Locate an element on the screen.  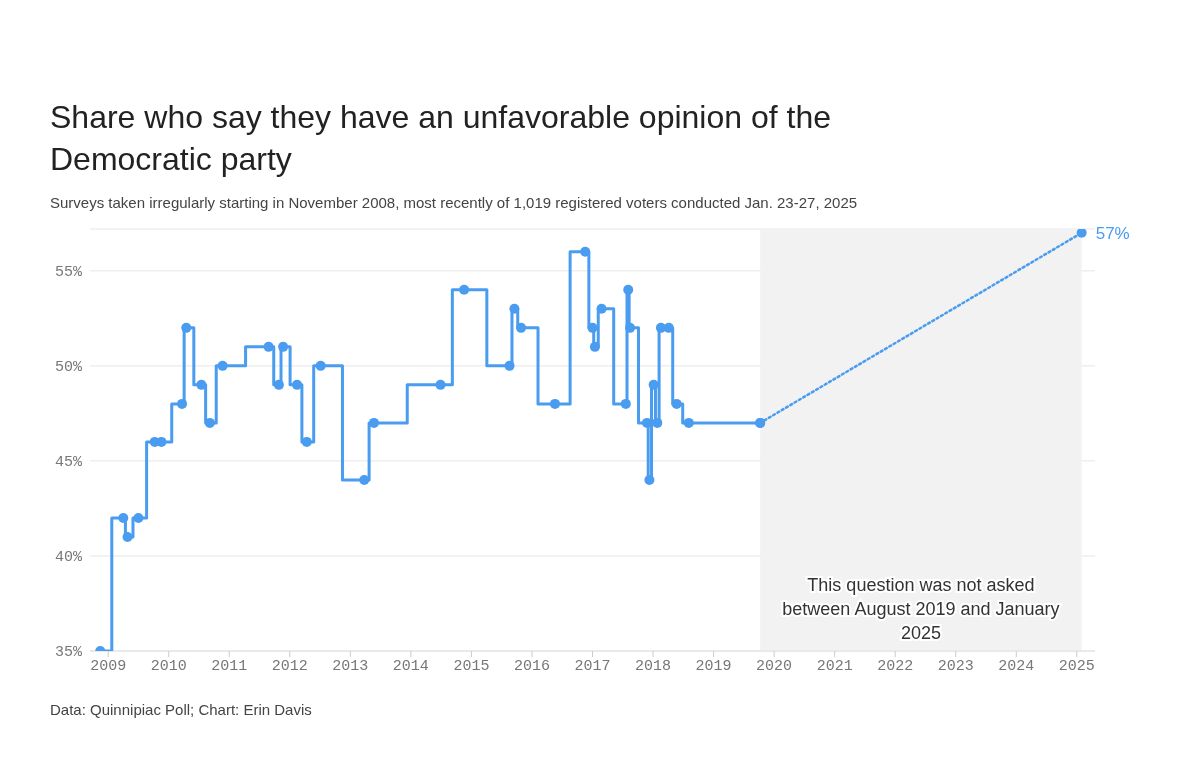
x-tick-label: 2012 is located at coordinates (289, 666).